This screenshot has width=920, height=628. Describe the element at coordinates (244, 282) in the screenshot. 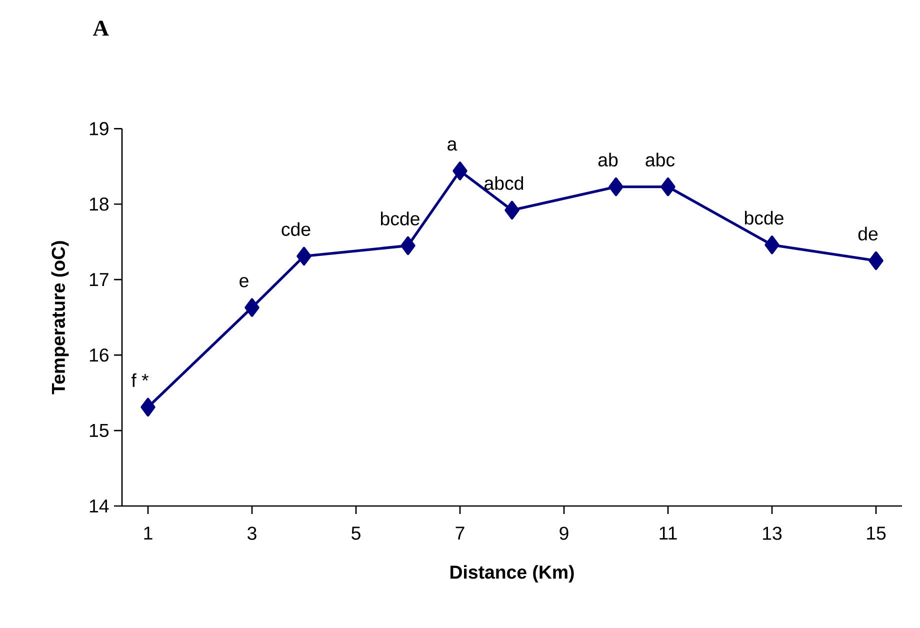

I see `annotation: e` at that location.